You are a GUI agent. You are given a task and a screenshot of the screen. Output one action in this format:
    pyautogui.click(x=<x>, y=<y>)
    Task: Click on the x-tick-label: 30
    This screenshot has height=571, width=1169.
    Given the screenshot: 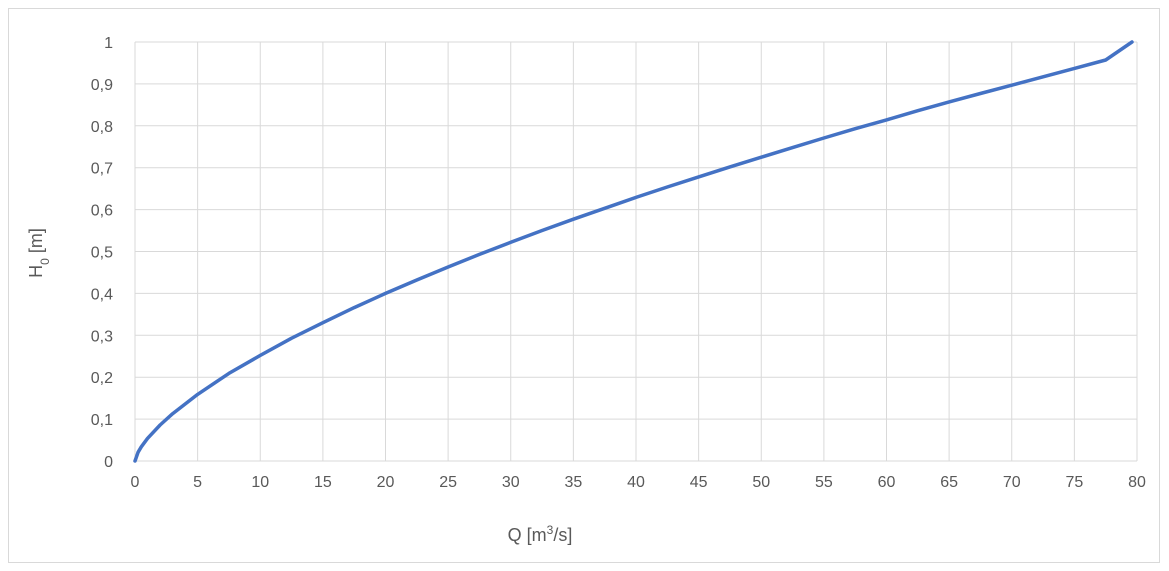 What is the action you would take?
    pyautogui.click(x=511, y=482)
    